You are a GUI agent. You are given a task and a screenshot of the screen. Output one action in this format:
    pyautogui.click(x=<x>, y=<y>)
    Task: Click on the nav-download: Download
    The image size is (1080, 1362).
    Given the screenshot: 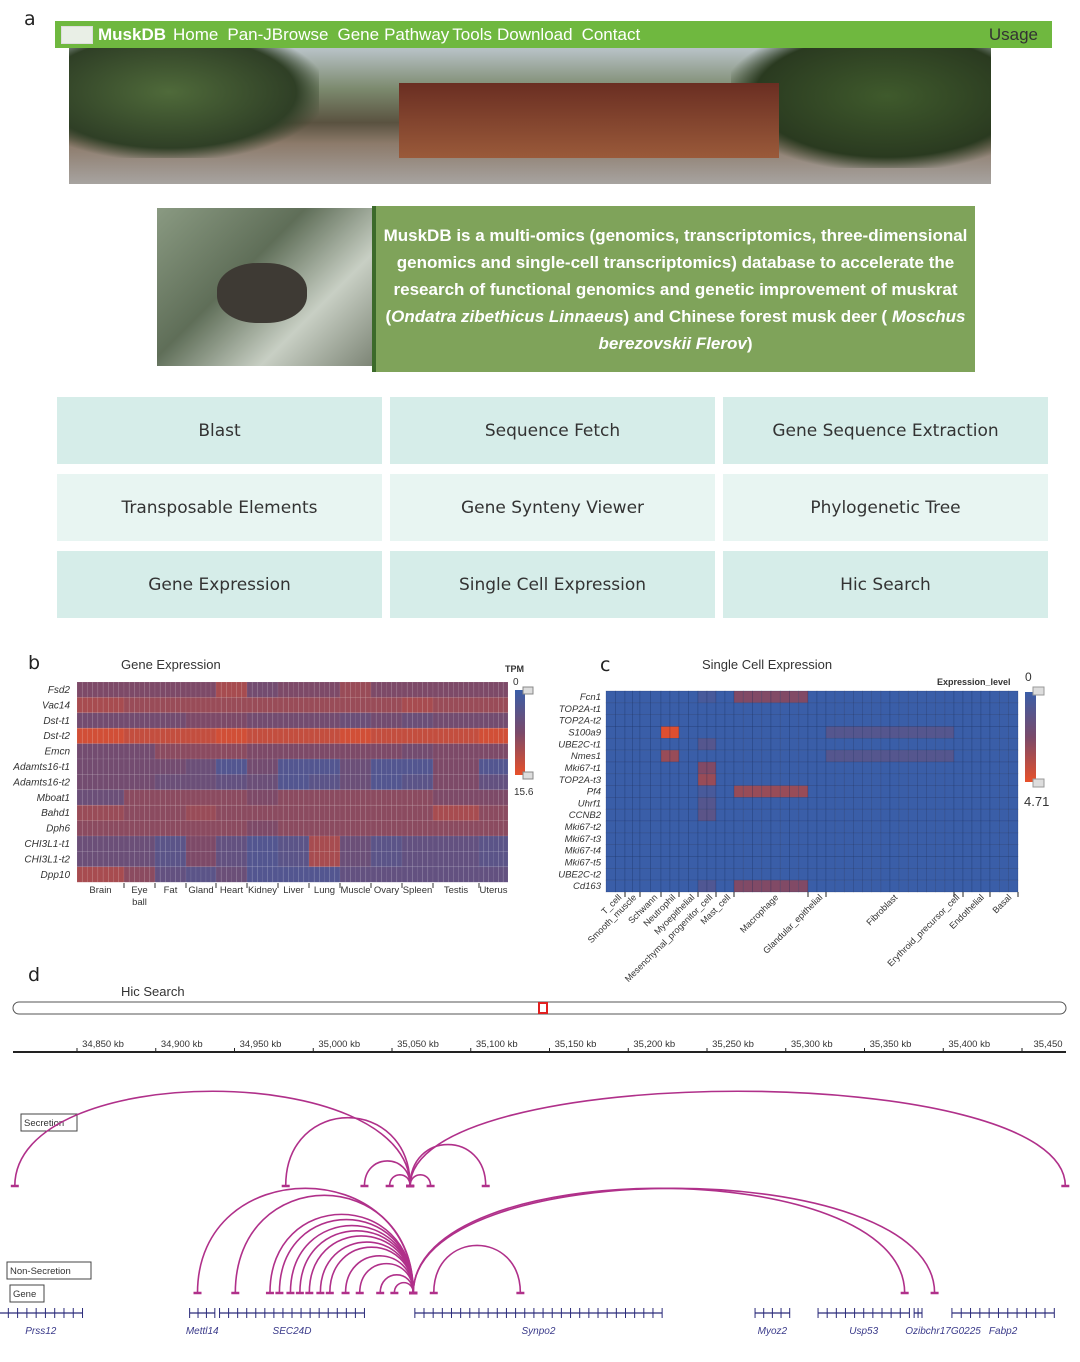 What is the action you would take?
    pyautogui.click(x=534, y=34)
    